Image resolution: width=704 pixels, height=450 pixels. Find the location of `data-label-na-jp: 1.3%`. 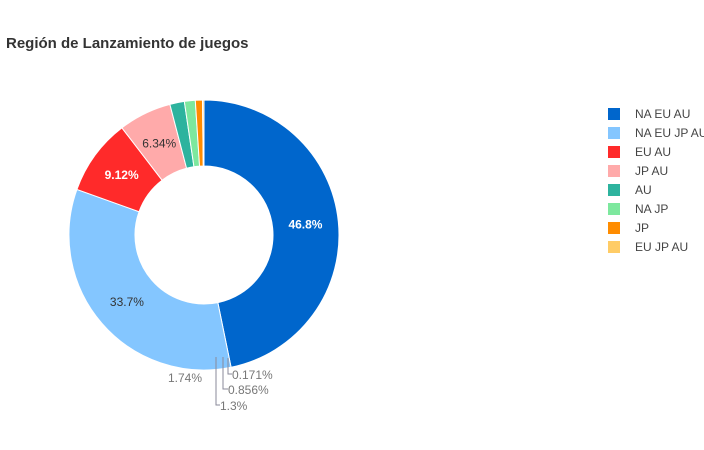

data-label-na-jp: 1.3% is located at coordinates (234, 406).